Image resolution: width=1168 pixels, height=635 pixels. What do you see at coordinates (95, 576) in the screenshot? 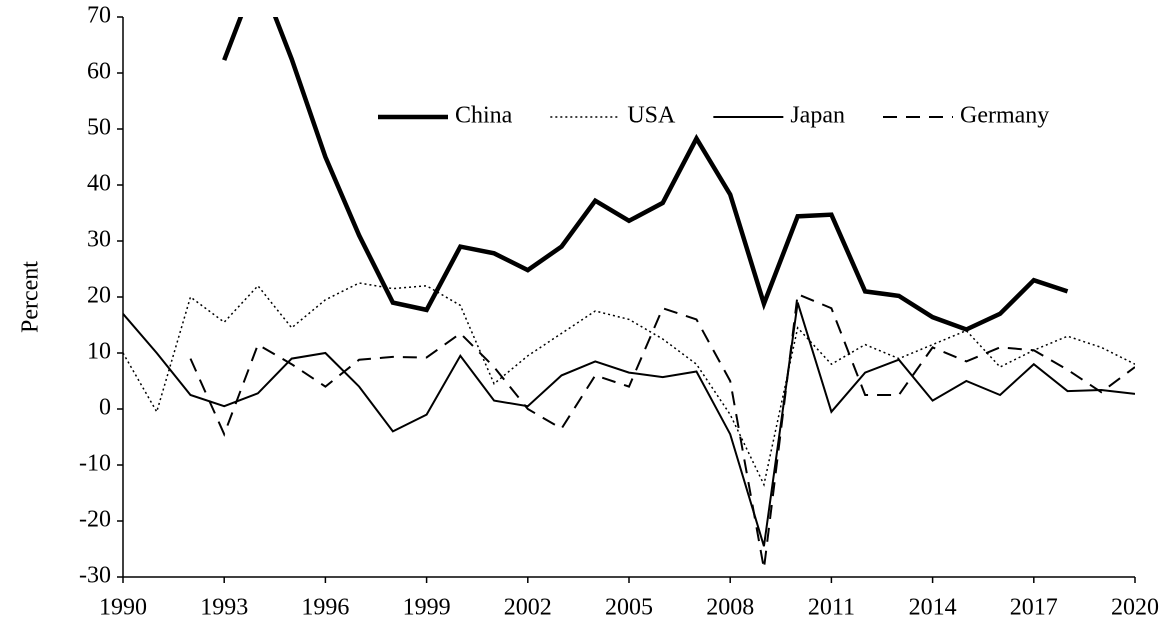
I see `y-tick-label: -30` at bounding box center [95, 576].